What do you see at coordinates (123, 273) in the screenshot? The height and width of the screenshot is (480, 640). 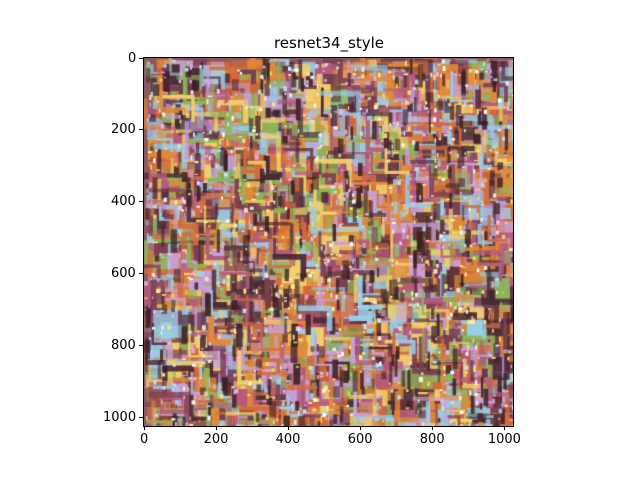 I see `y-tick-label: 600` at bounding box center [123, 273].